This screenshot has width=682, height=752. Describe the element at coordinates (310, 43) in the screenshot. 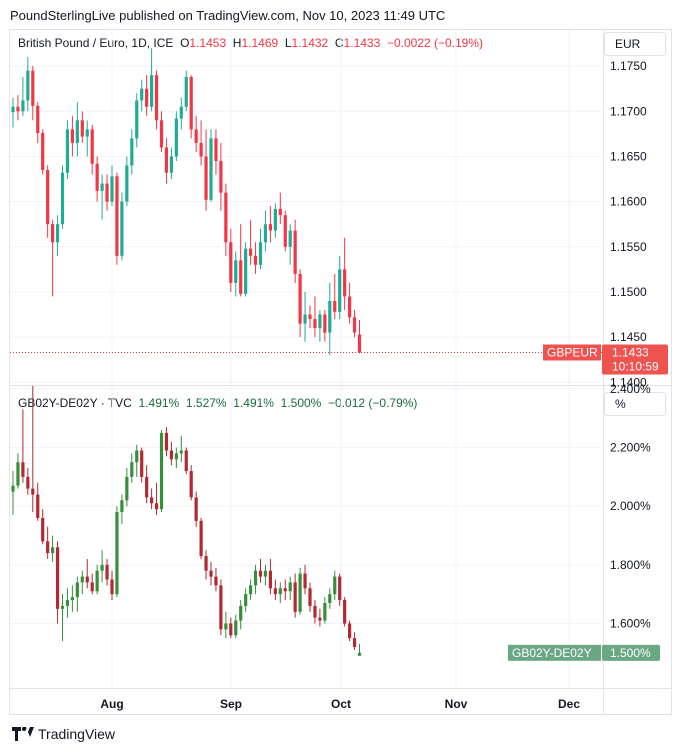

I see `low-value: 1.1432` at that location.